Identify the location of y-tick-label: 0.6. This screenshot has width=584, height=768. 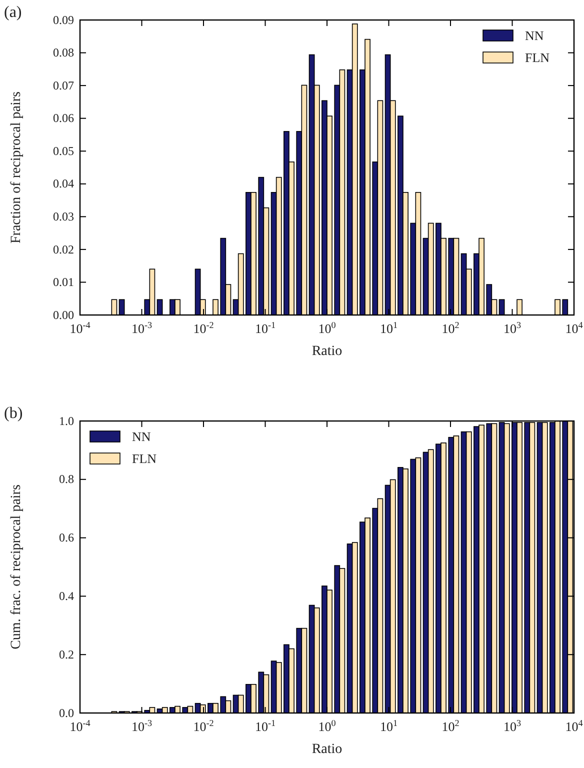
(66, 537).